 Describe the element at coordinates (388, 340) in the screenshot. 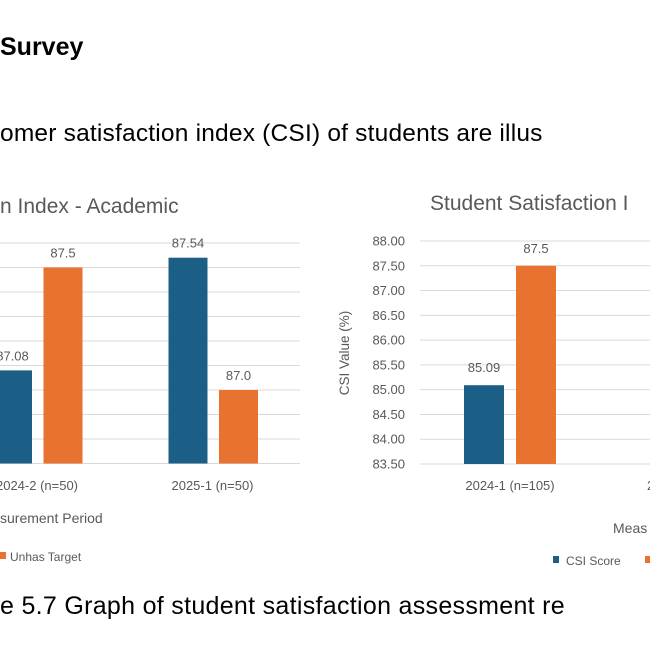

I see `y-tick-label: 86.00` at that location.